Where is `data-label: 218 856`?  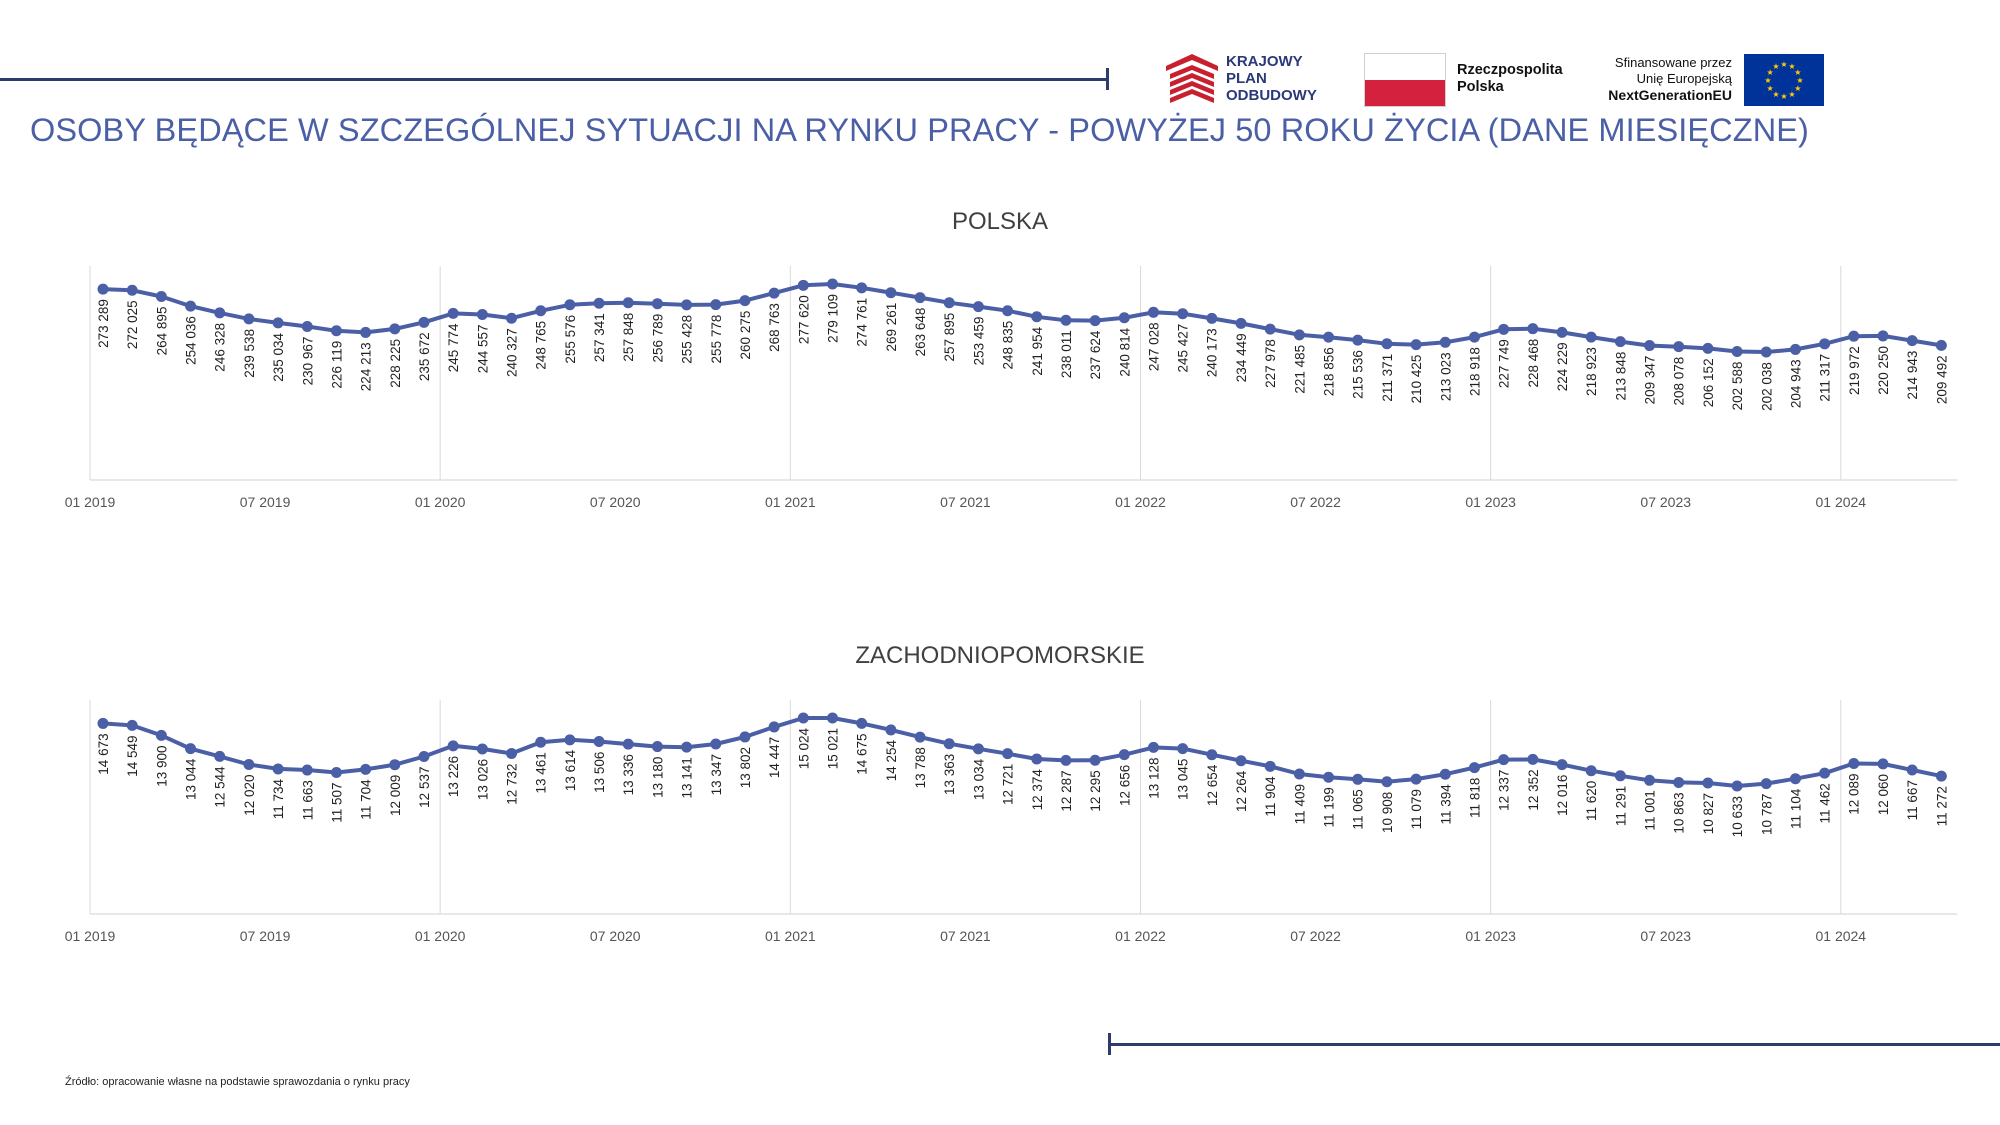
data-label: 218 856 is located at coordinates (1329, 371).